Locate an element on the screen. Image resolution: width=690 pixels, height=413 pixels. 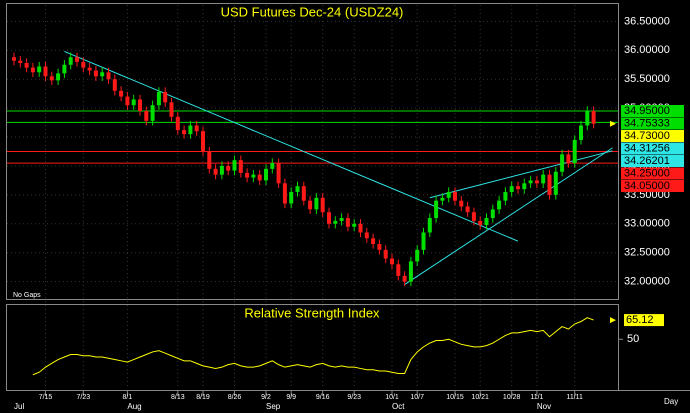
price-label: 34.05000 is located at coordinates (647, 186).